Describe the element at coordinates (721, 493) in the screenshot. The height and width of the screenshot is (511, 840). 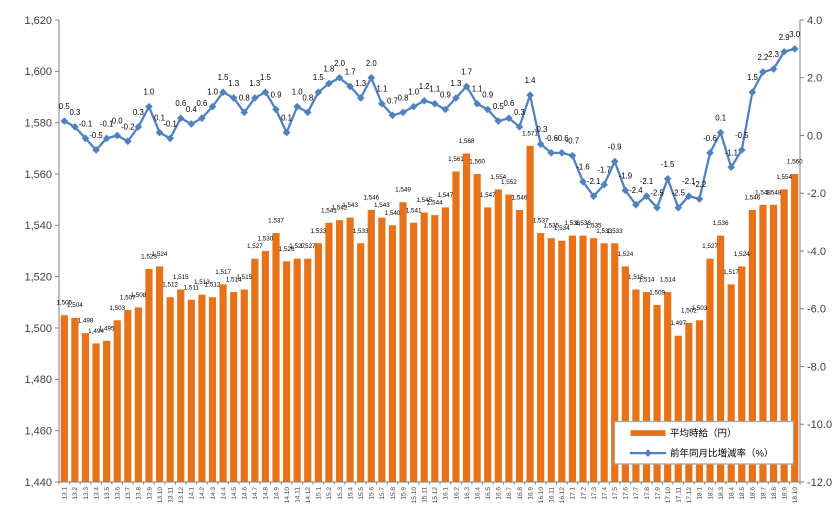
I see `svg-text: 18.3` at that location.